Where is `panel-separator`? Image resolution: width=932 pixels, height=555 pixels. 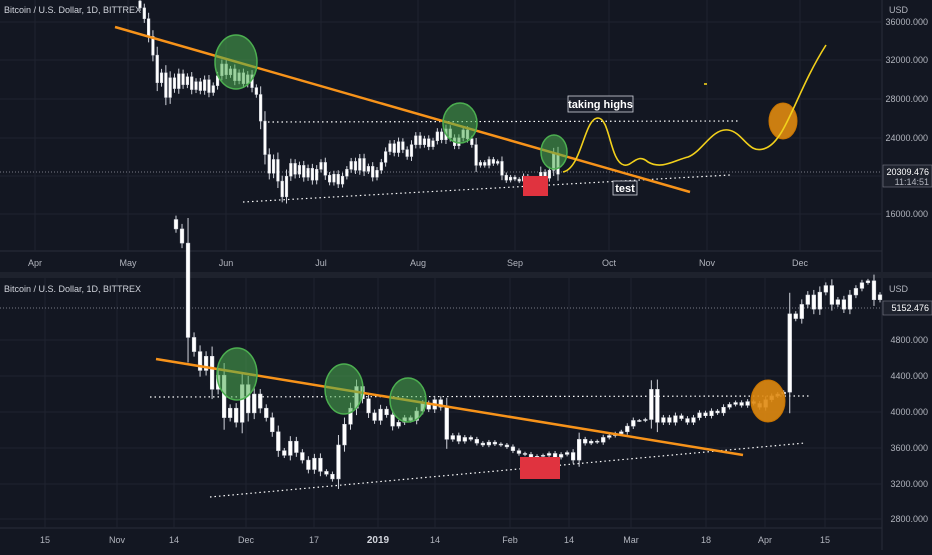
panel-separator is located at coordinates (466, 275).